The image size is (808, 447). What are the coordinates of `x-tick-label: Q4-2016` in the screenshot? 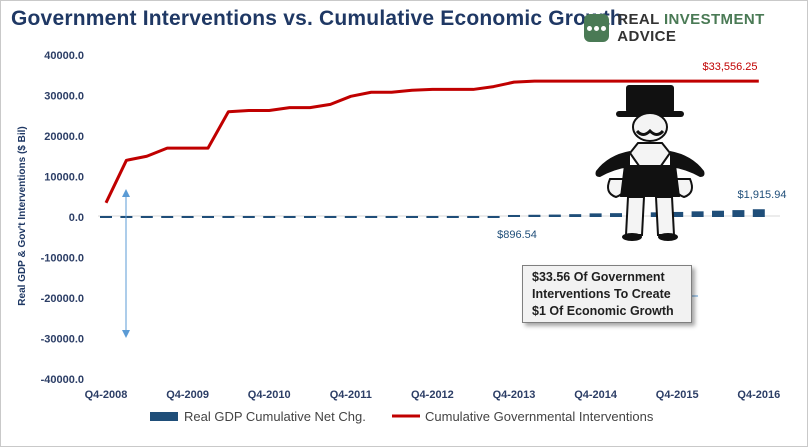 It's located at (758, 395).